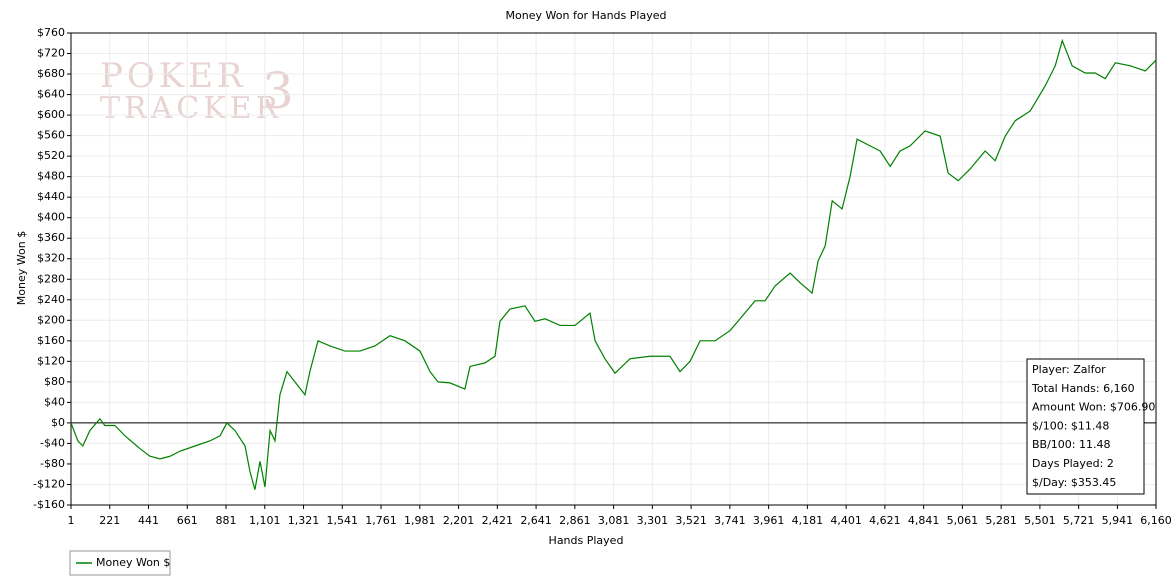  Describe the element at coordinates (133, 562) in the screenshot. I see `legend-label: Money Won $` at that location.